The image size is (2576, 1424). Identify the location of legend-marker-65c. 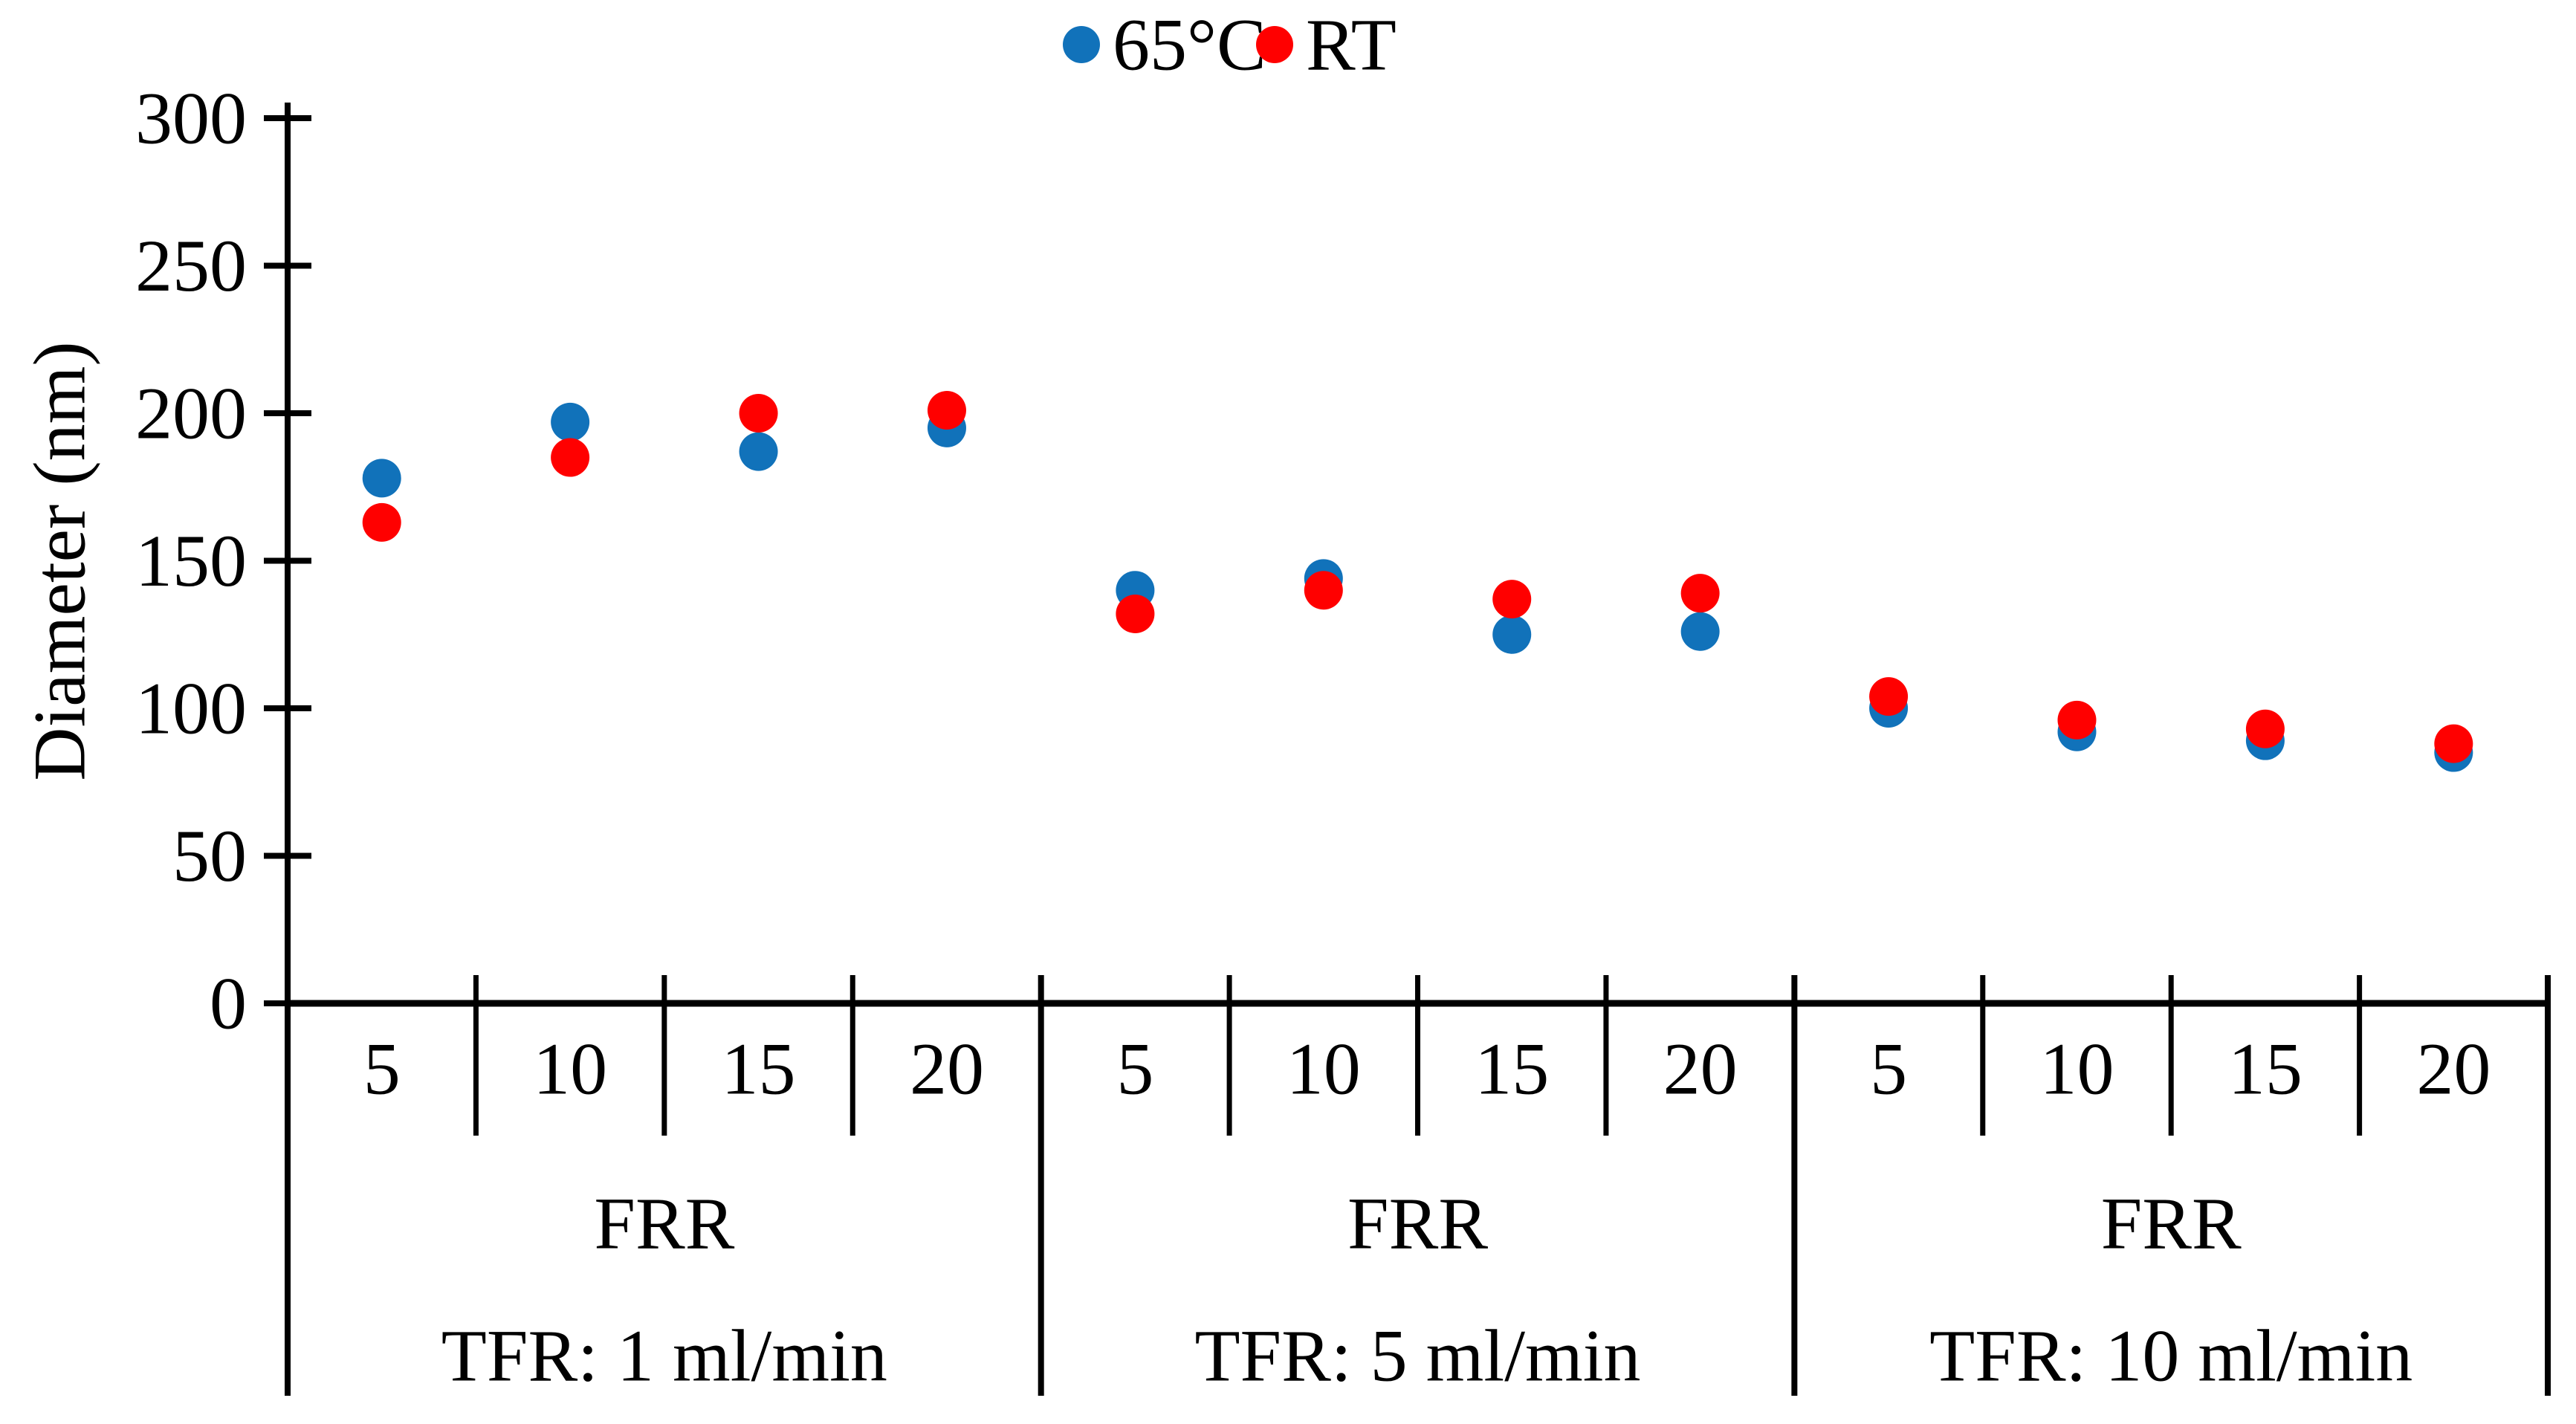
(1081, 44).